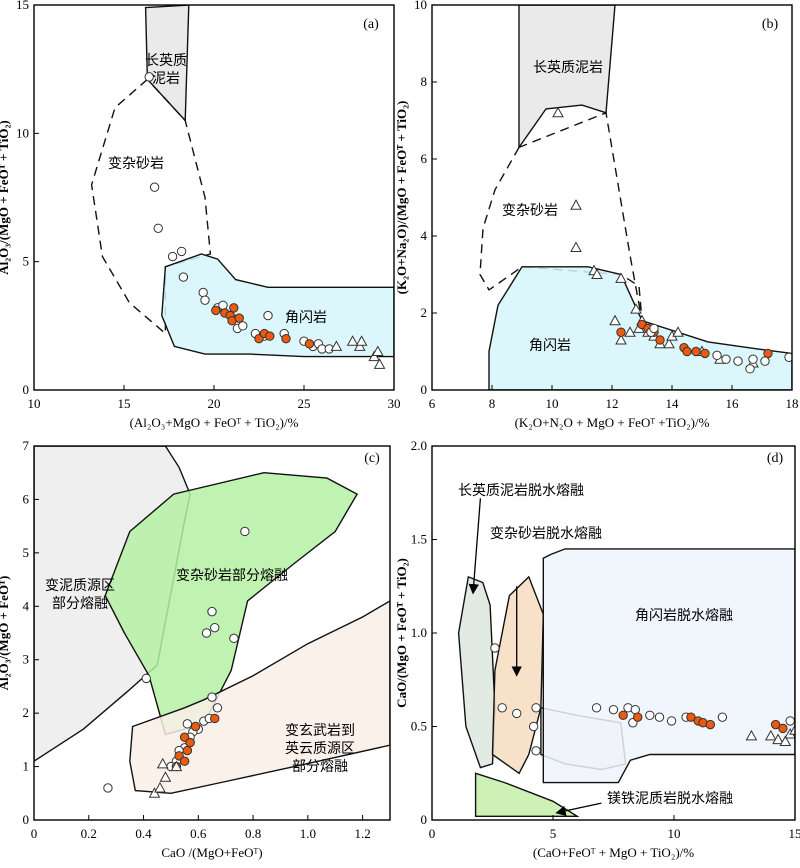 Image resolution: width=800 pixels, height=868 pixels. I want to click on x-tick-label-c-0: 0, so click(34, 833).